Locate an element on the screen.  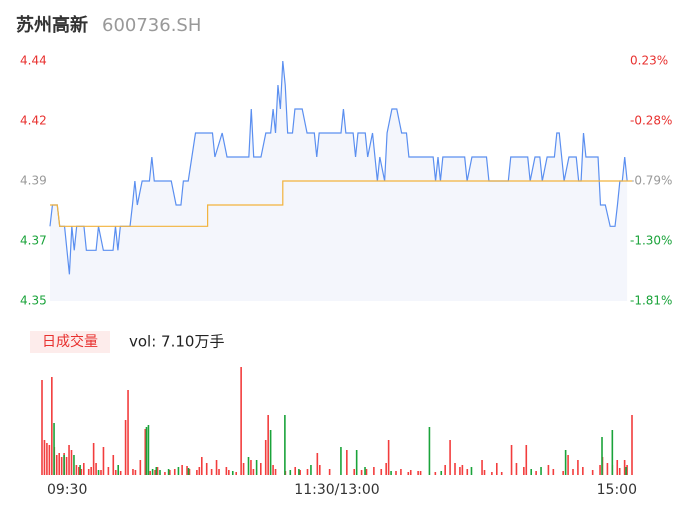
volume-total: vol: 7.10万手 is located at coordinates (176, 342).